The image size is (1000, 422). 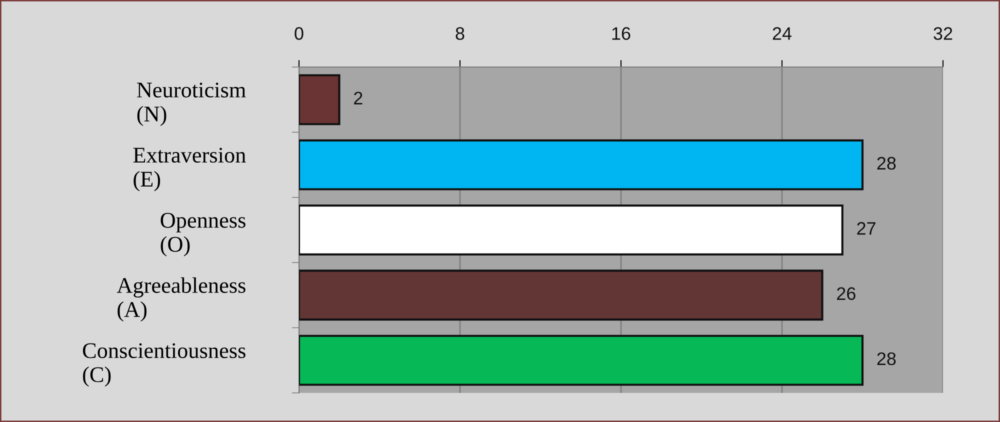 I want to click on y-tick-label: Extraversion (E), so click(x=189, y=170).